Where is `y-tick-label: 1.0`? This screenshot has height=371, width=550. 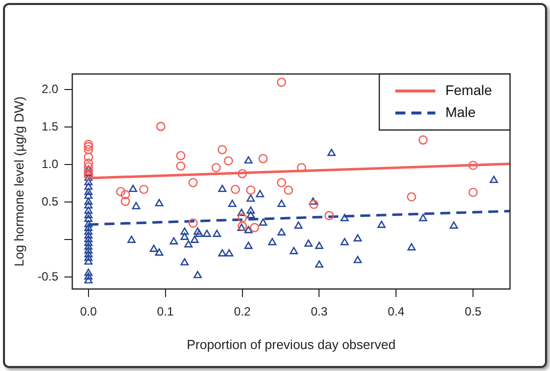 y-tick-label: 1.0 is located at coordinates (50, 163).